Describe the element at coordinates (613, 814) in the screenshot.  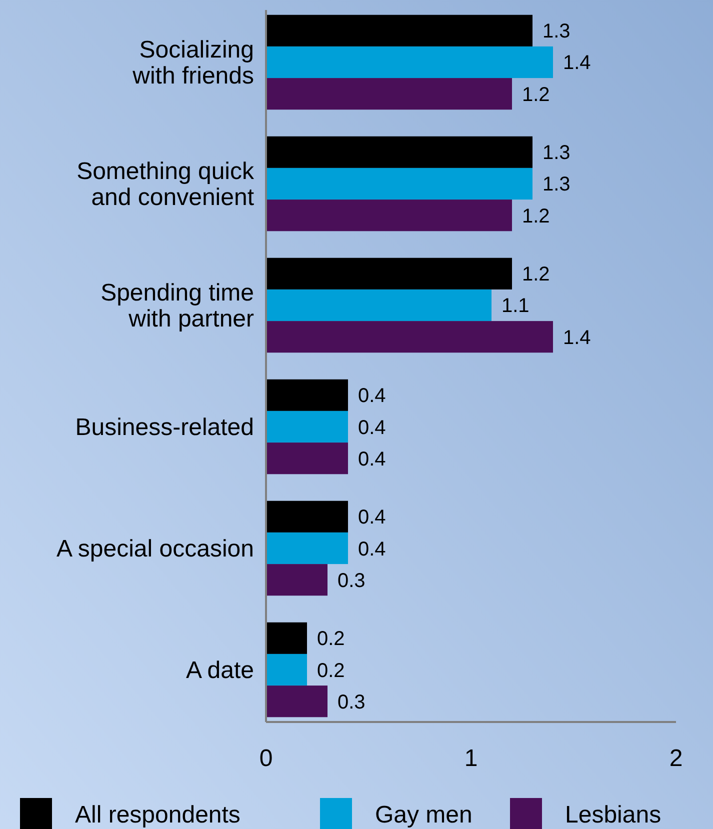
I see `legend-label: Lesbians` at that location.